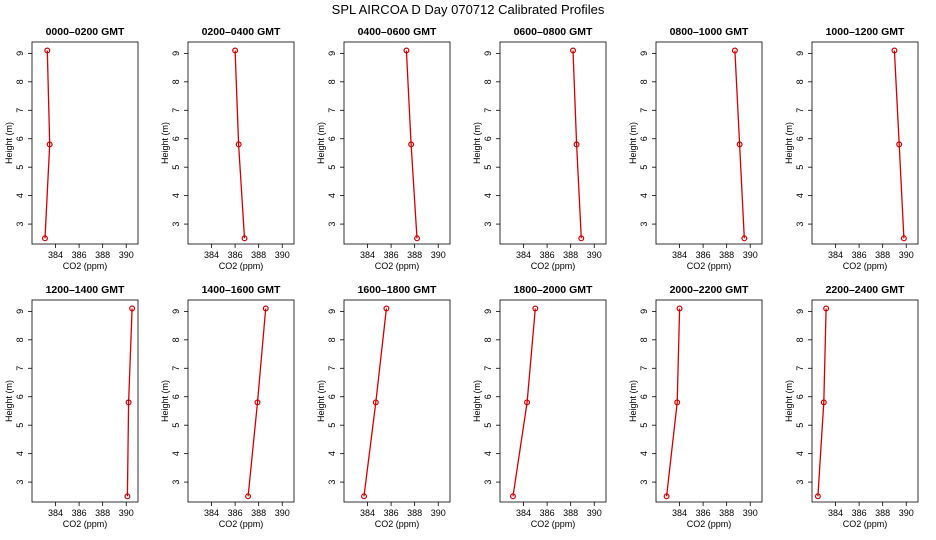 The height and width of the screenshot is (540, 936). I want to click on panel-title: 1000–1200 GMT, so click(865, 32).